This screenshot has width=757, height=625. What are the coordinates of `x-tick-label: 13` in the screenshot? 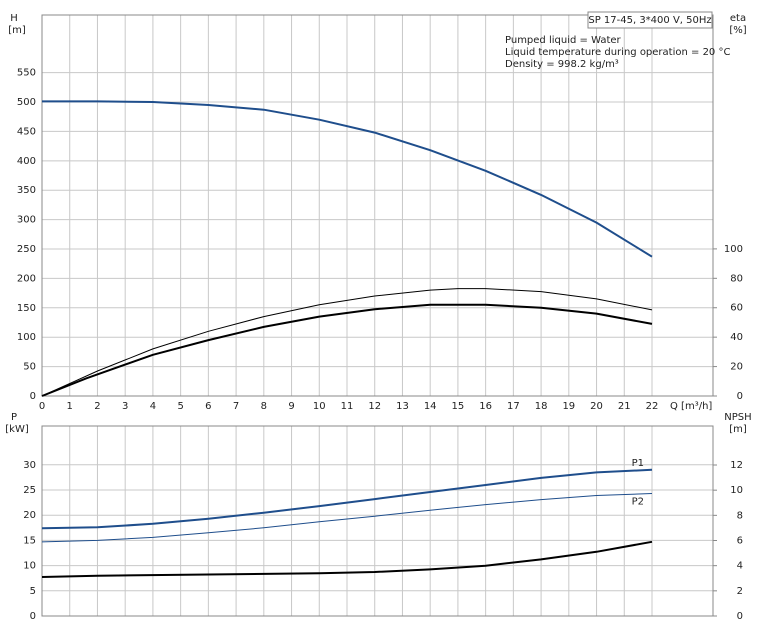 It's located at (402, 406).